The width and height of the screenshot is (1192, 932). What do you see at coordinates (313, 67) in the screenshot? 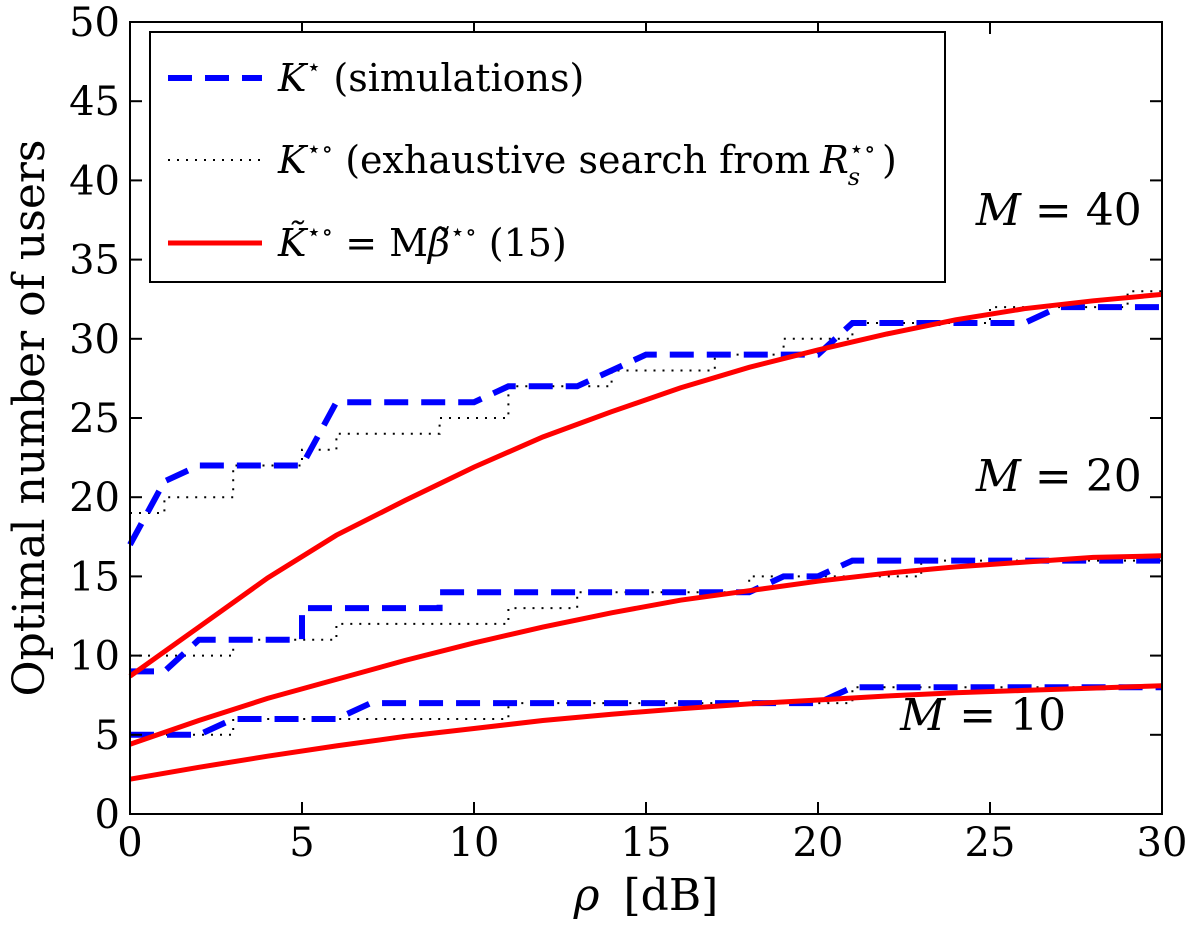
I see `legend-sim-sup: ⋆` at bounding box center [313, 67].